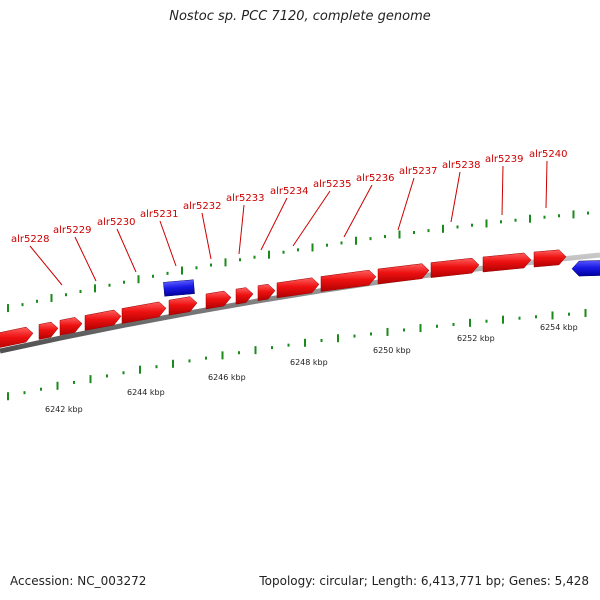 The height and width of the screenshot is (600, 600). What do you see at coordinates (245, 198) in the screenshot?
I see `gene-label: alr5233` at bounding box center [245, 198].